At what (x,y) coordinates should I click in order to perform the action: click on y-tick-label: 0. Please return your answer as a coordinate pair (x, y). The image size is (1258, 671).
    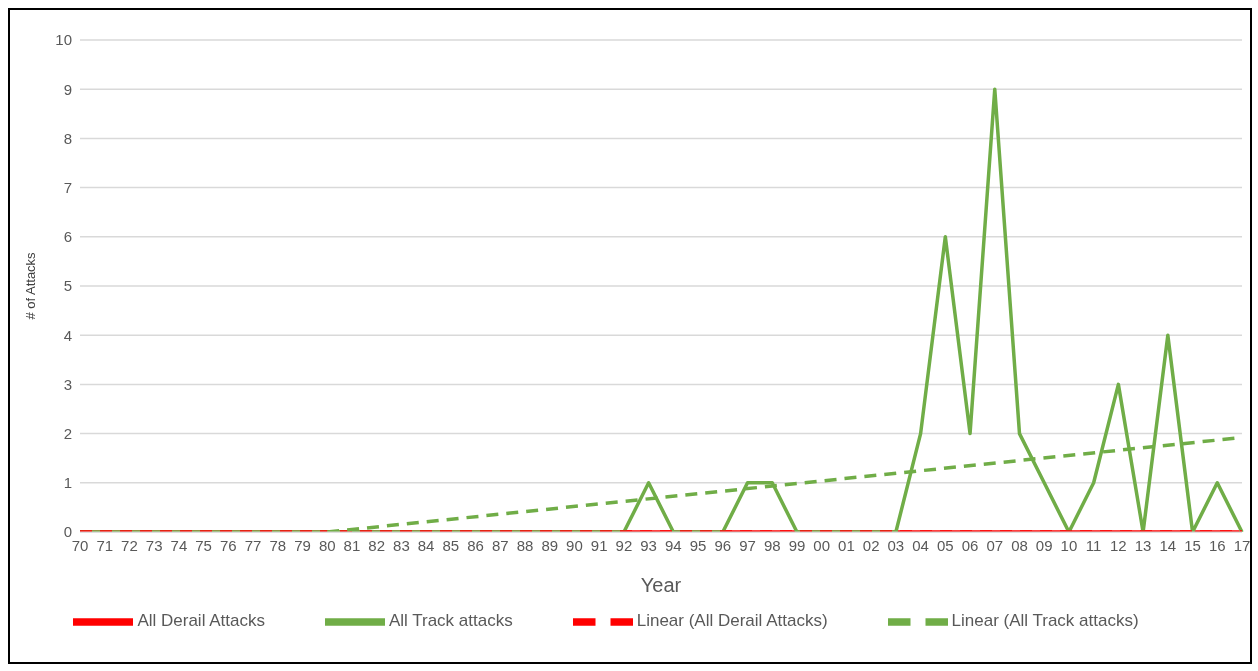
    Looking at the image, I should click on (67, 532).